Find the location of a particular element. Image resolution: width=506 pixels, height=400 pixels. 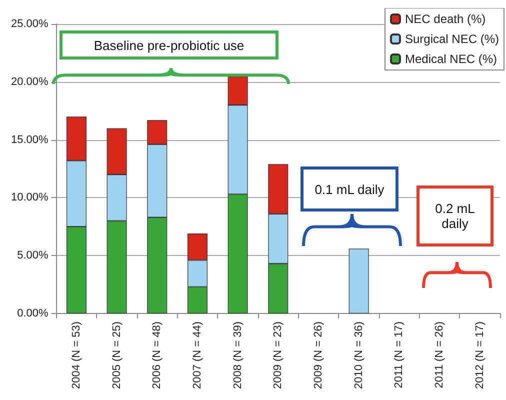

x-tick-label: 2010 (N = 36) is located at coordinates (358, 355).